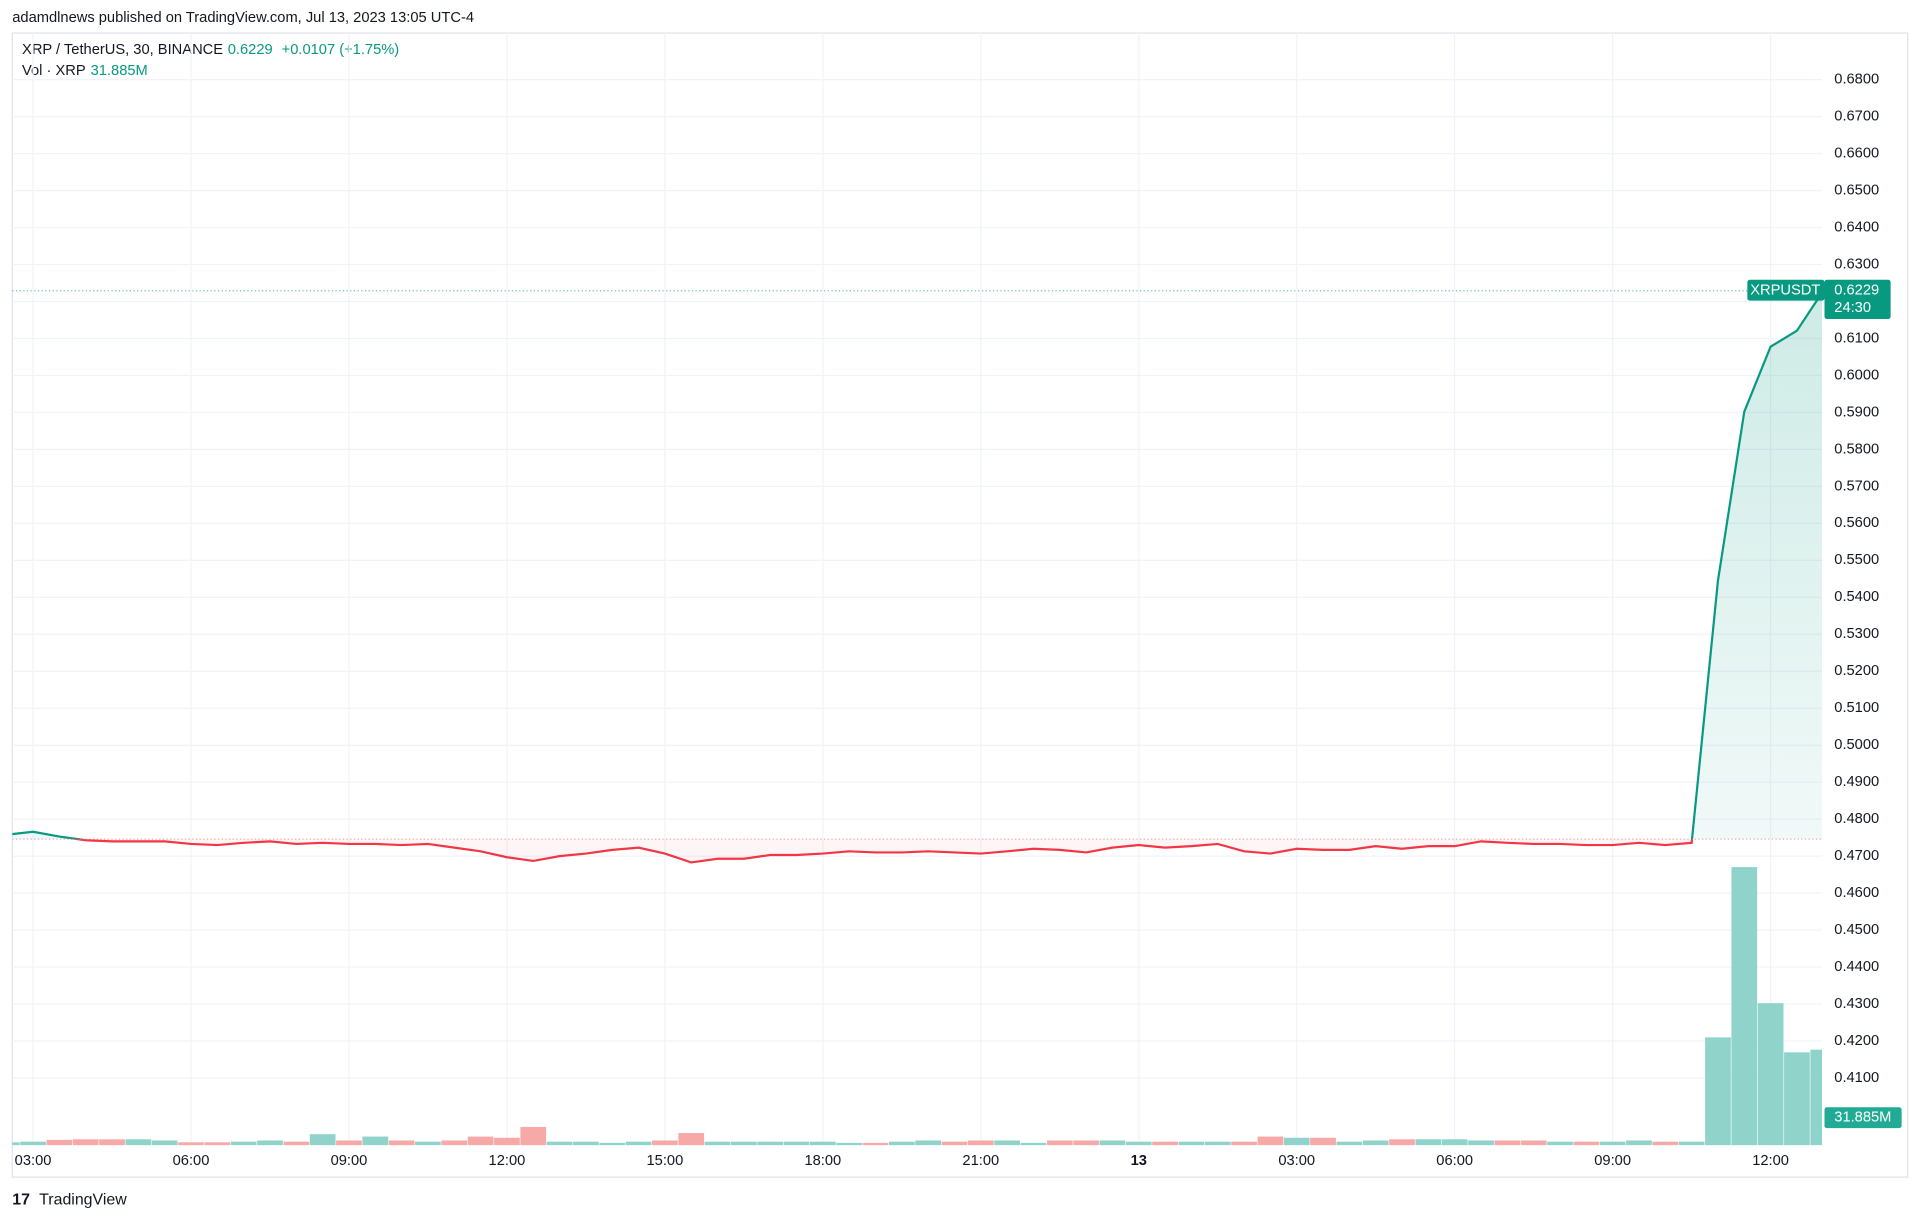 The image size is (1920, 1220). What do you see at coordinates (1856, 264) in the screenshot?
I see `y-tick-label: 0.6300` at bounding box center [1856, 264].